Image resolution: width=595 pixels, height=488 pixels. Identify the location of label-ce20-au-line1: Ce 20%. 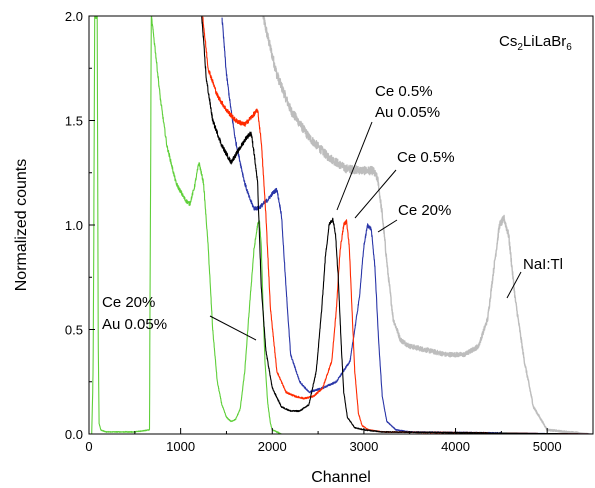
(128, 302).